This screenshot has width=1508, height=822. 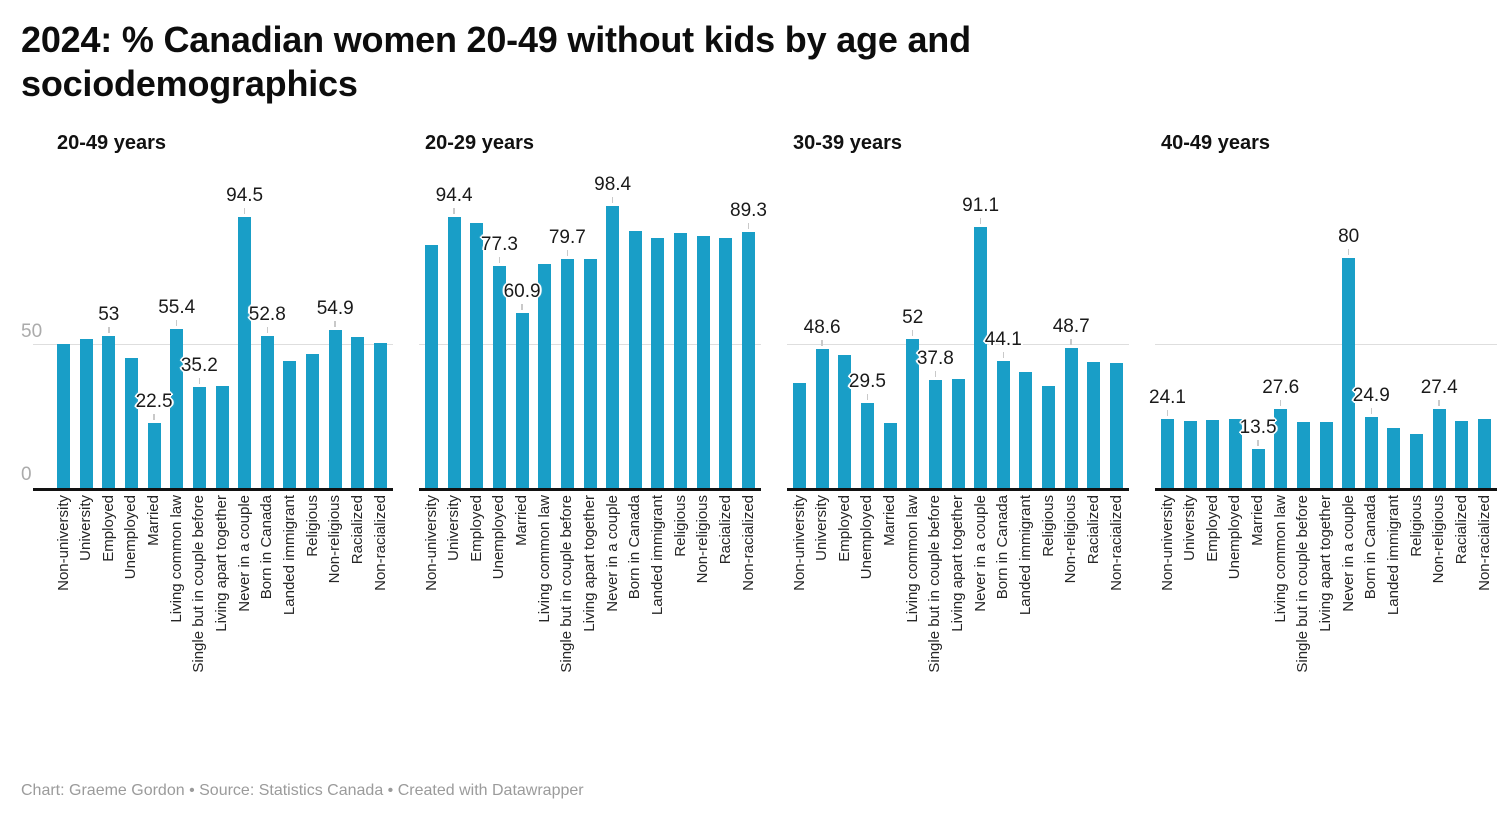 I want to click on bar-married, so click(x=522, y=400).